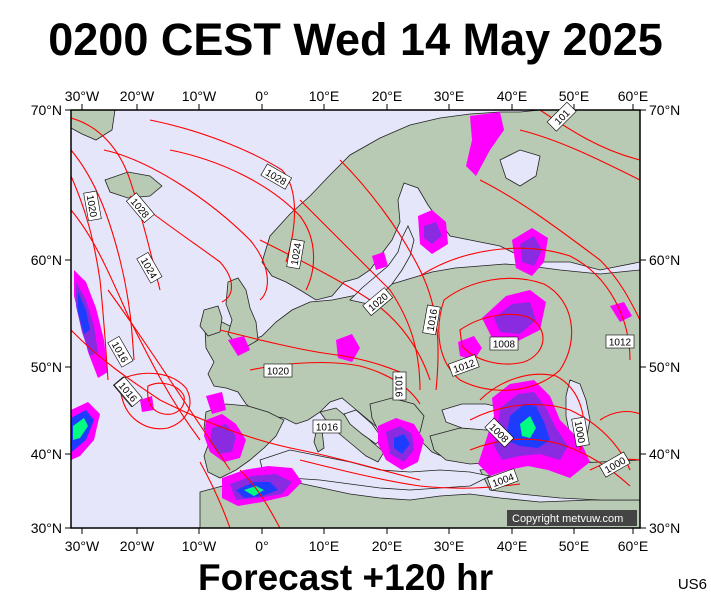 The image size is (711, 600). Describe the element at coordinates (574, 546) in the screenshot. I see `lon-label-bottom: 50°E` at that location.